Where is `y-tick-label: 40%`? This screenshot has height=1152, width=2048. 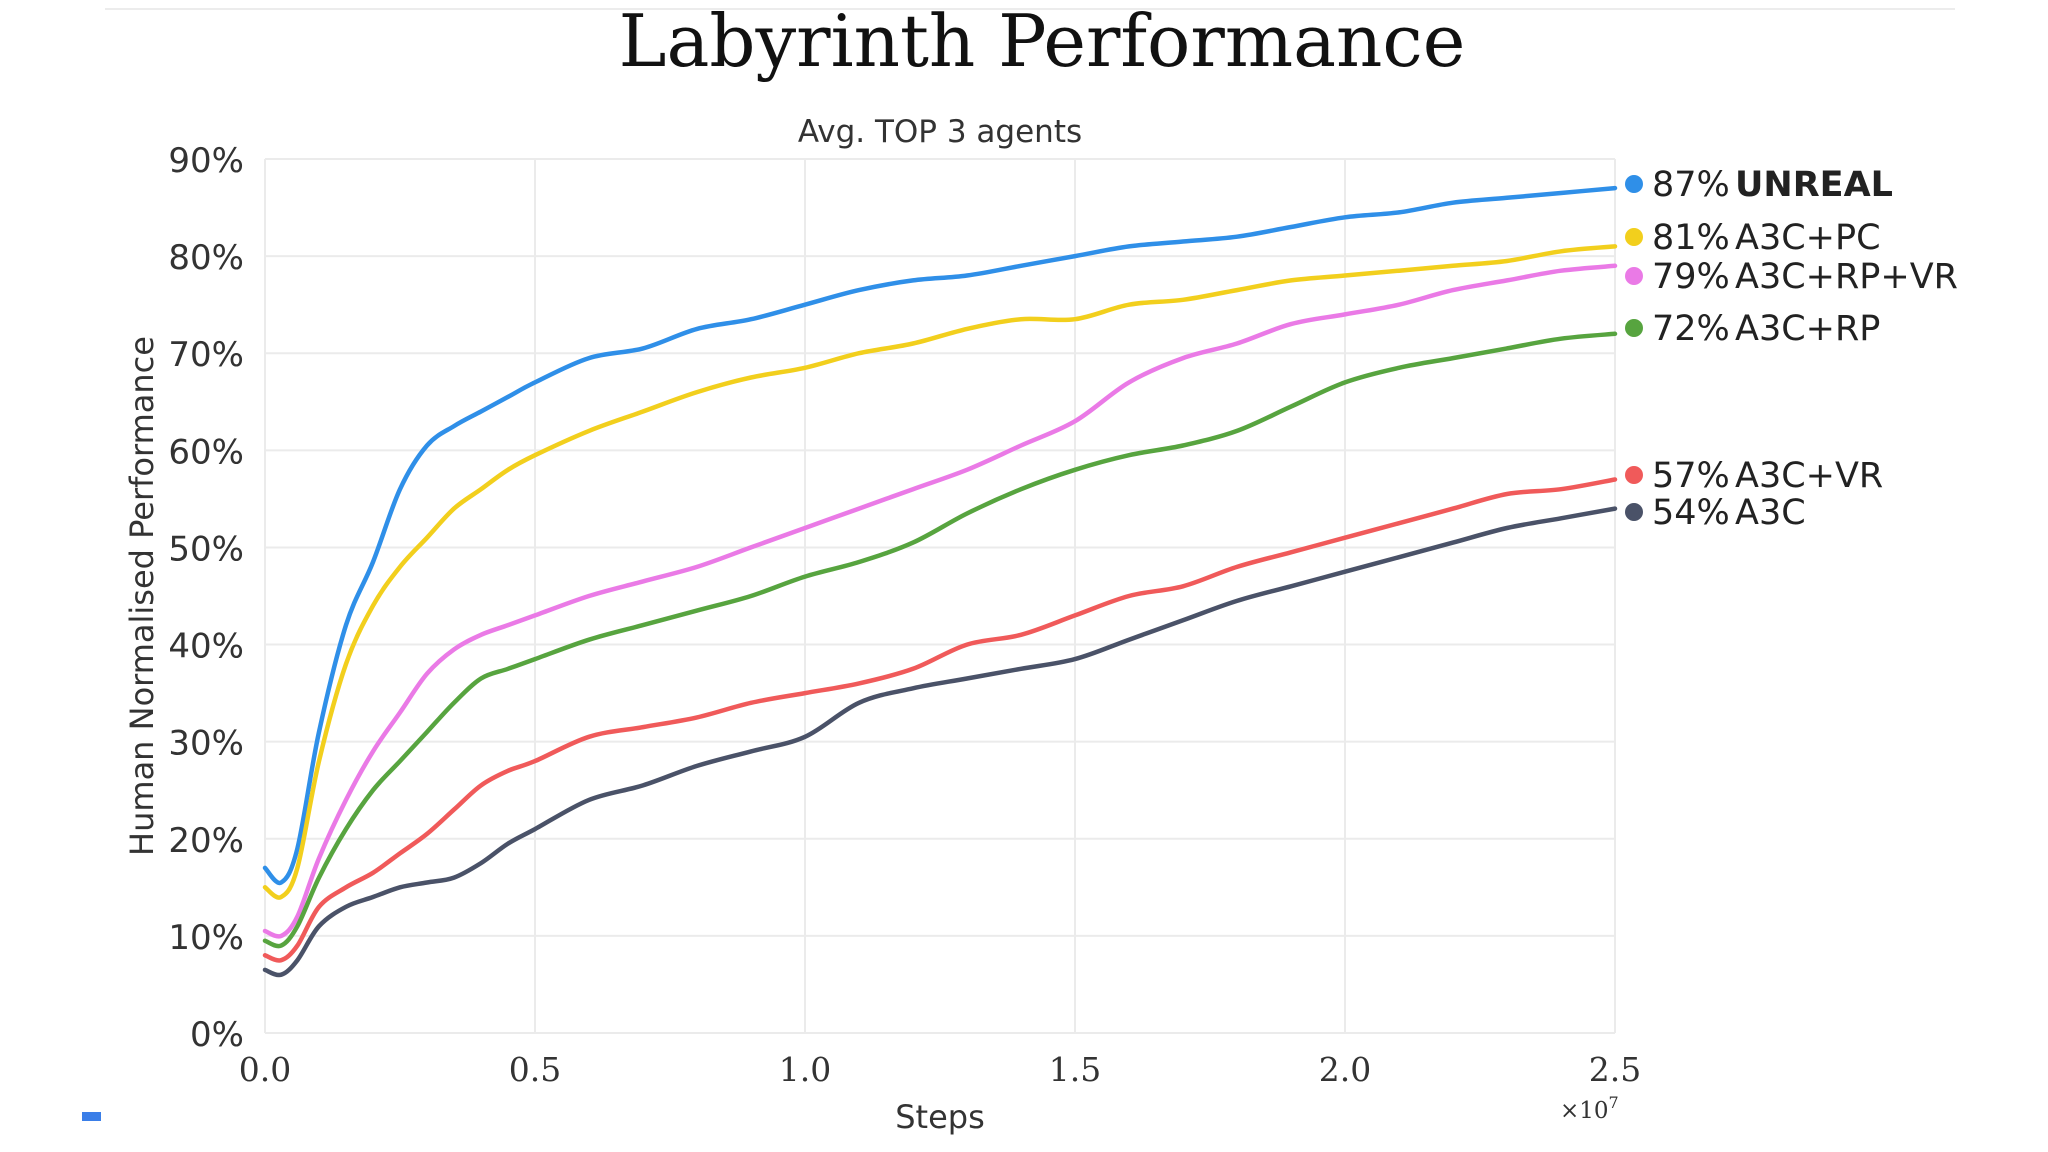
y-tick-label: 40% is located at coordinates (206, 647).